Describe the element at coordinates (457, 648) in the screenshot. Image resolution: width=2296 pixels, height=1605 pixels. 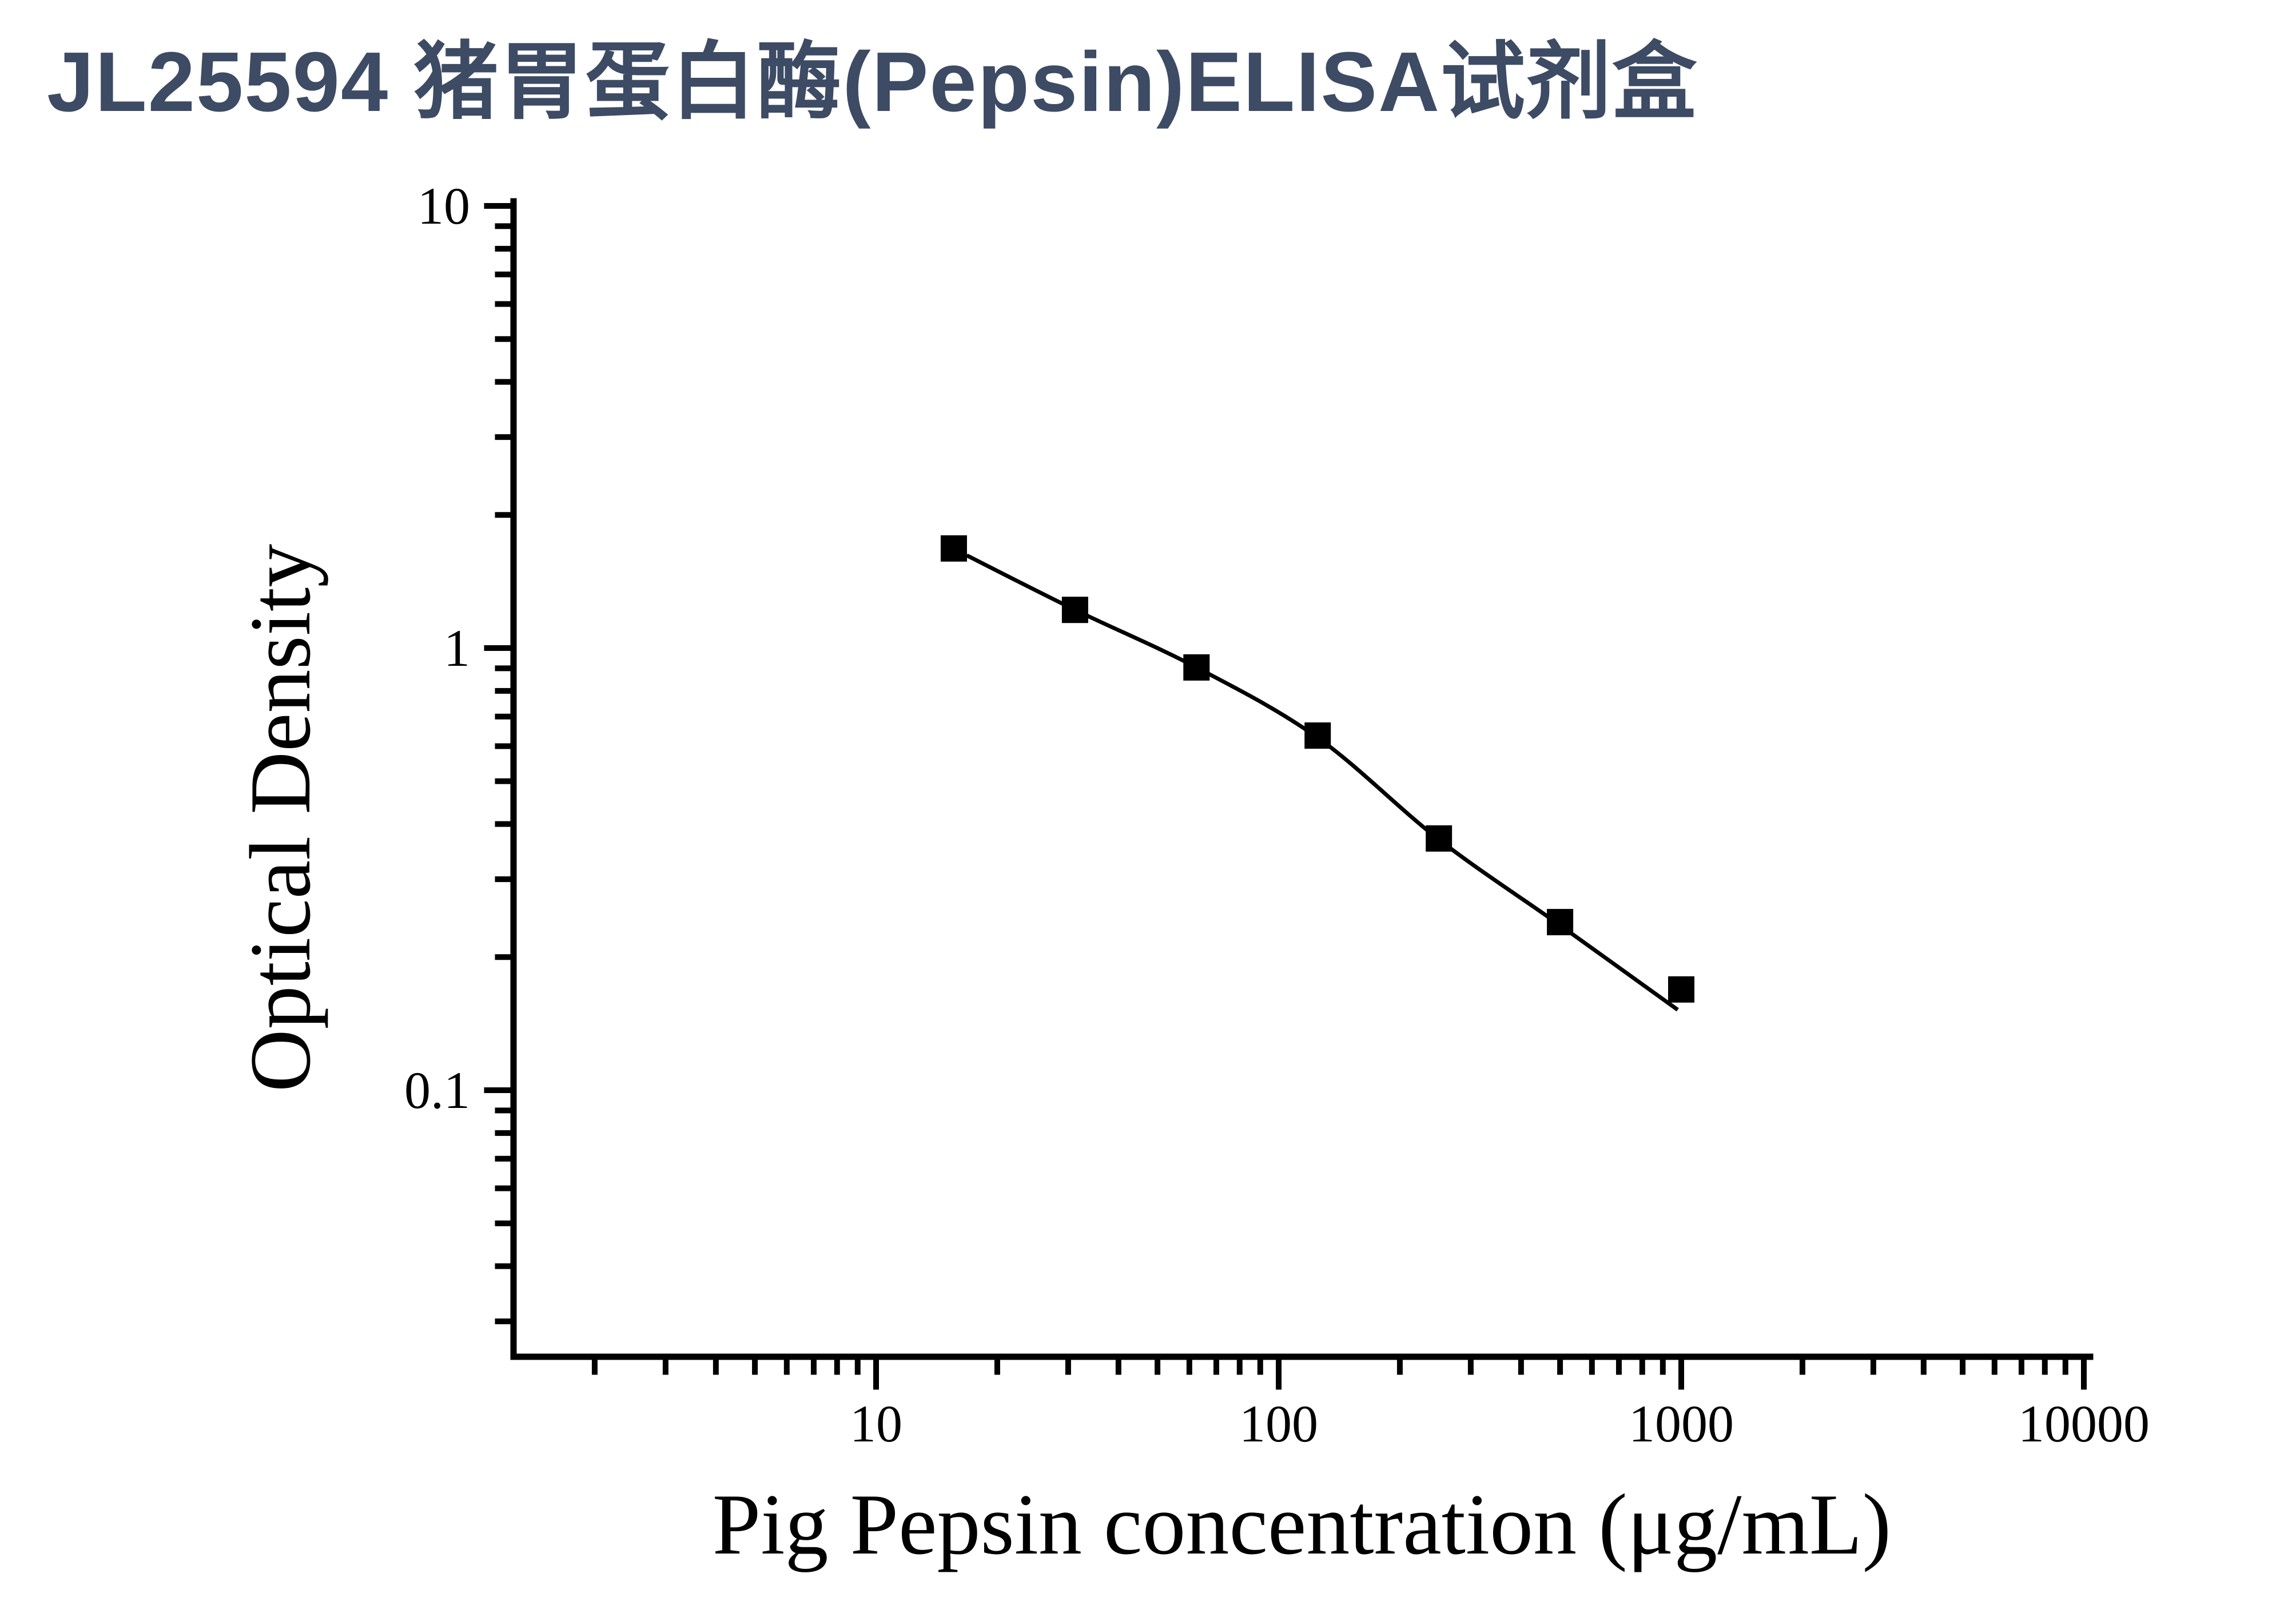
I see `y-tick-label: 1` at that location.